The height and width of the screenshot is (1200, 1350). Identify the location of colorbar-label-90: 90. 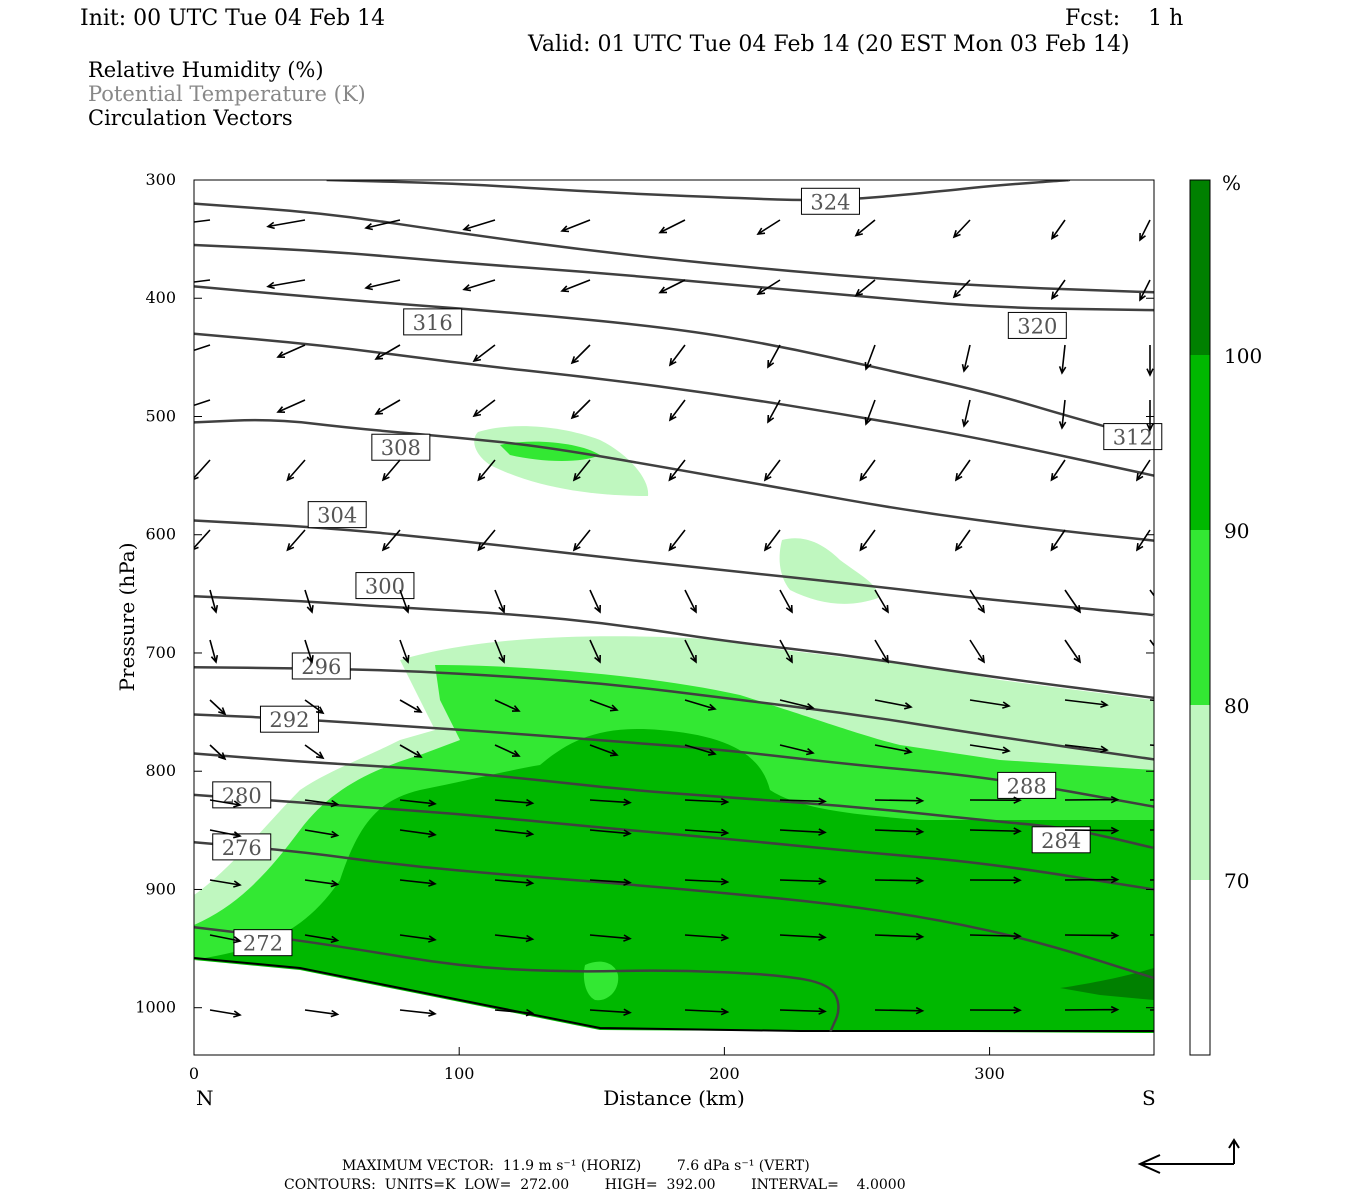
(1236, 531).